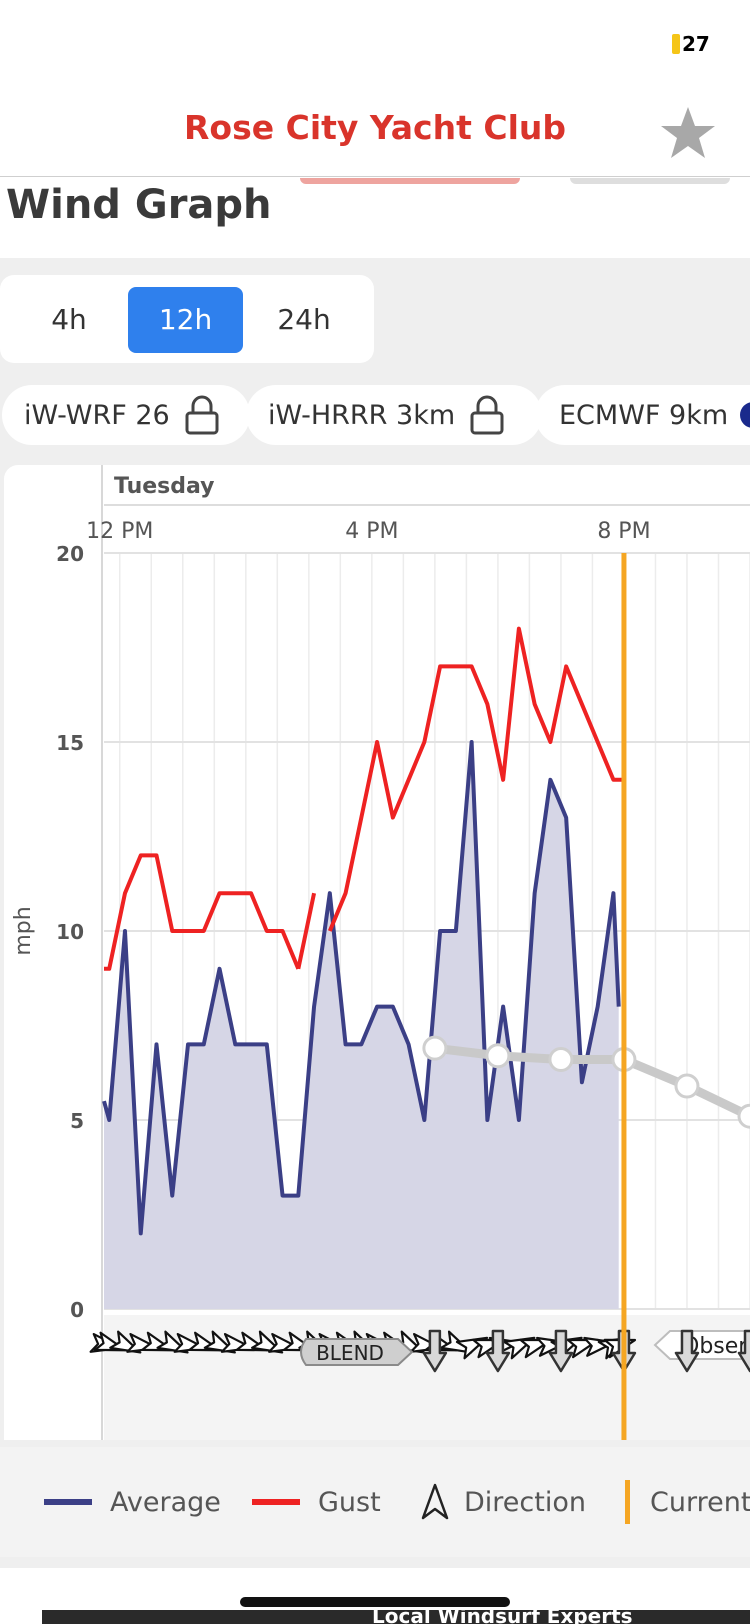 Image resolution: width=750 pixels, height=1624 pixels. I want to click on dot-icon, so click(745, 415).